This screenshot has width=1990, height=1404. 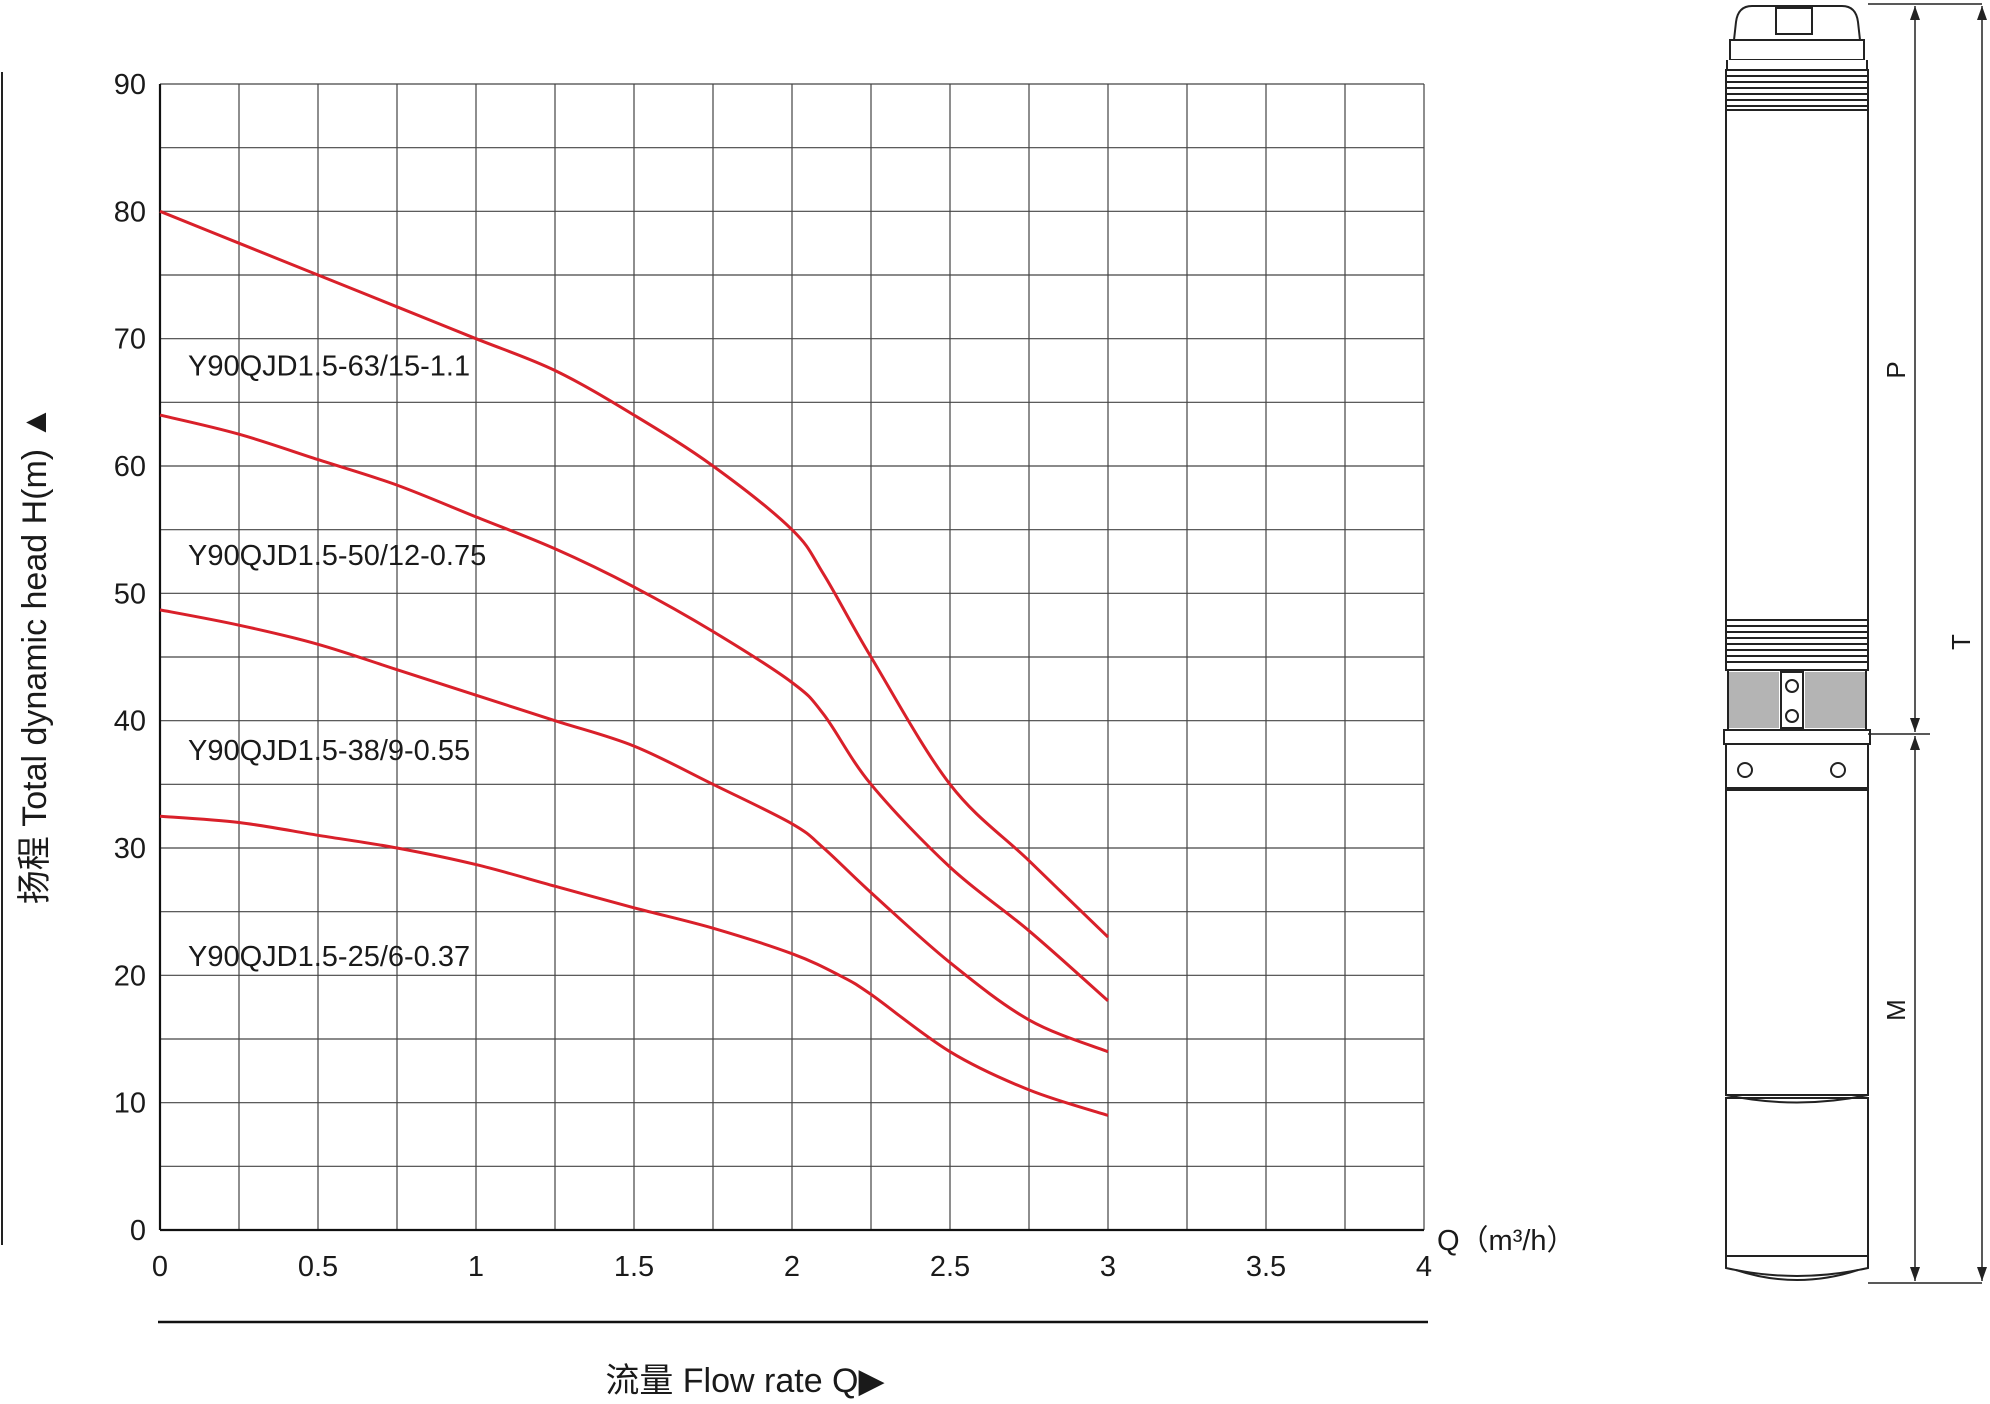 I want to click on y-tick-label: 70, so click(x=130, y=340).